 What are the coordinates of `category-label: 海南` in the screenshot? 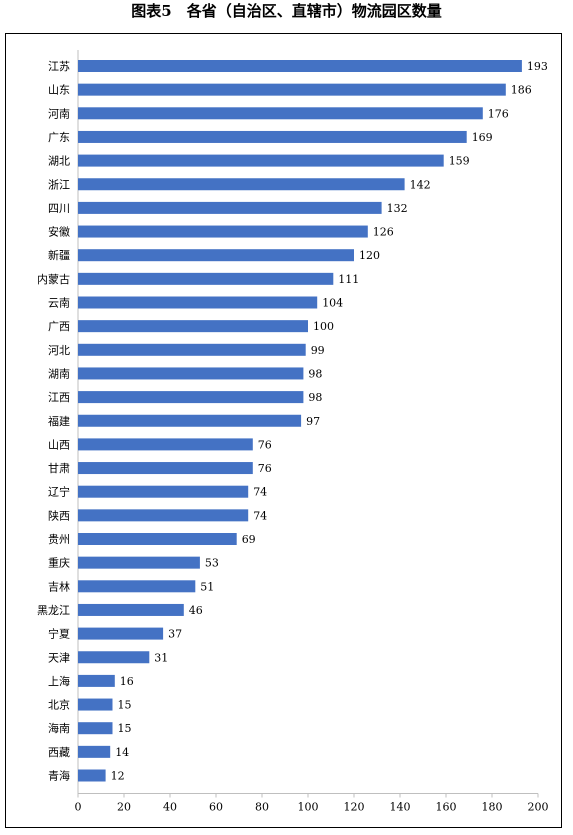 It's located at (59, 728).